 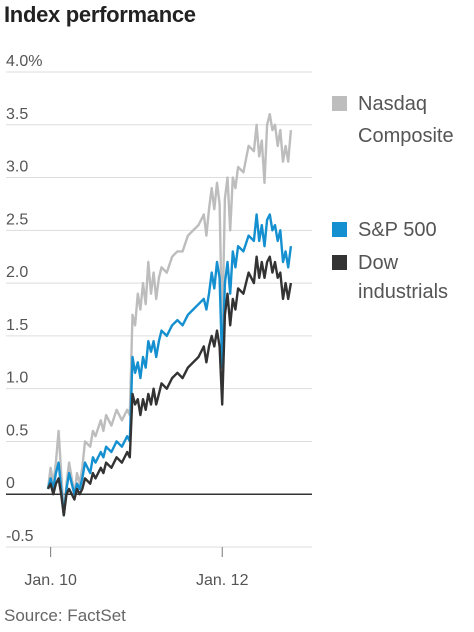 What do you see at coordinates (17, 430) in the screenshot?
I see `y-tick-label: 0.5` at bounding box center [17, 430].